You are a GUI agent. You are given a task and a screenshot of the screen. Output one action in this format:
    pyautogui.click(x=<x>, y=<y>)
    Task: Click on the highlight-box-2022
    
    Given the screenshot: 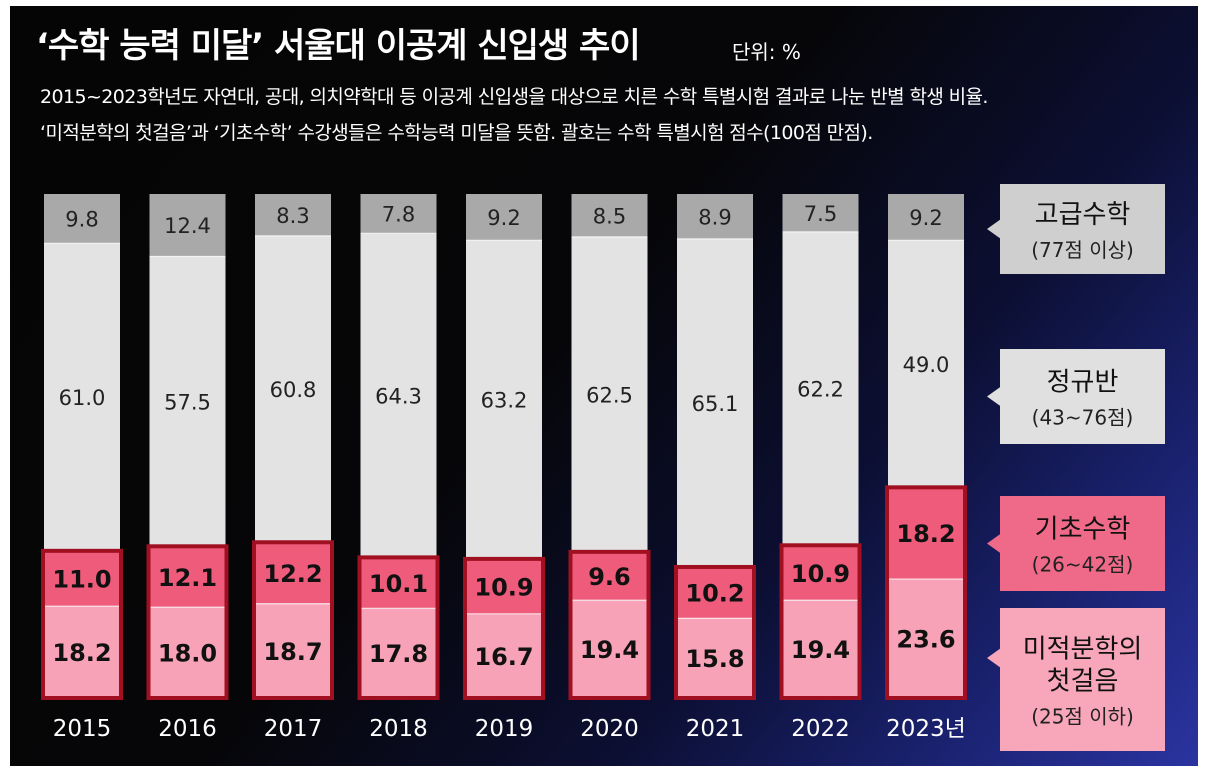 What is the action you would take?
    pyautogui.click(x=820, y=622)
    